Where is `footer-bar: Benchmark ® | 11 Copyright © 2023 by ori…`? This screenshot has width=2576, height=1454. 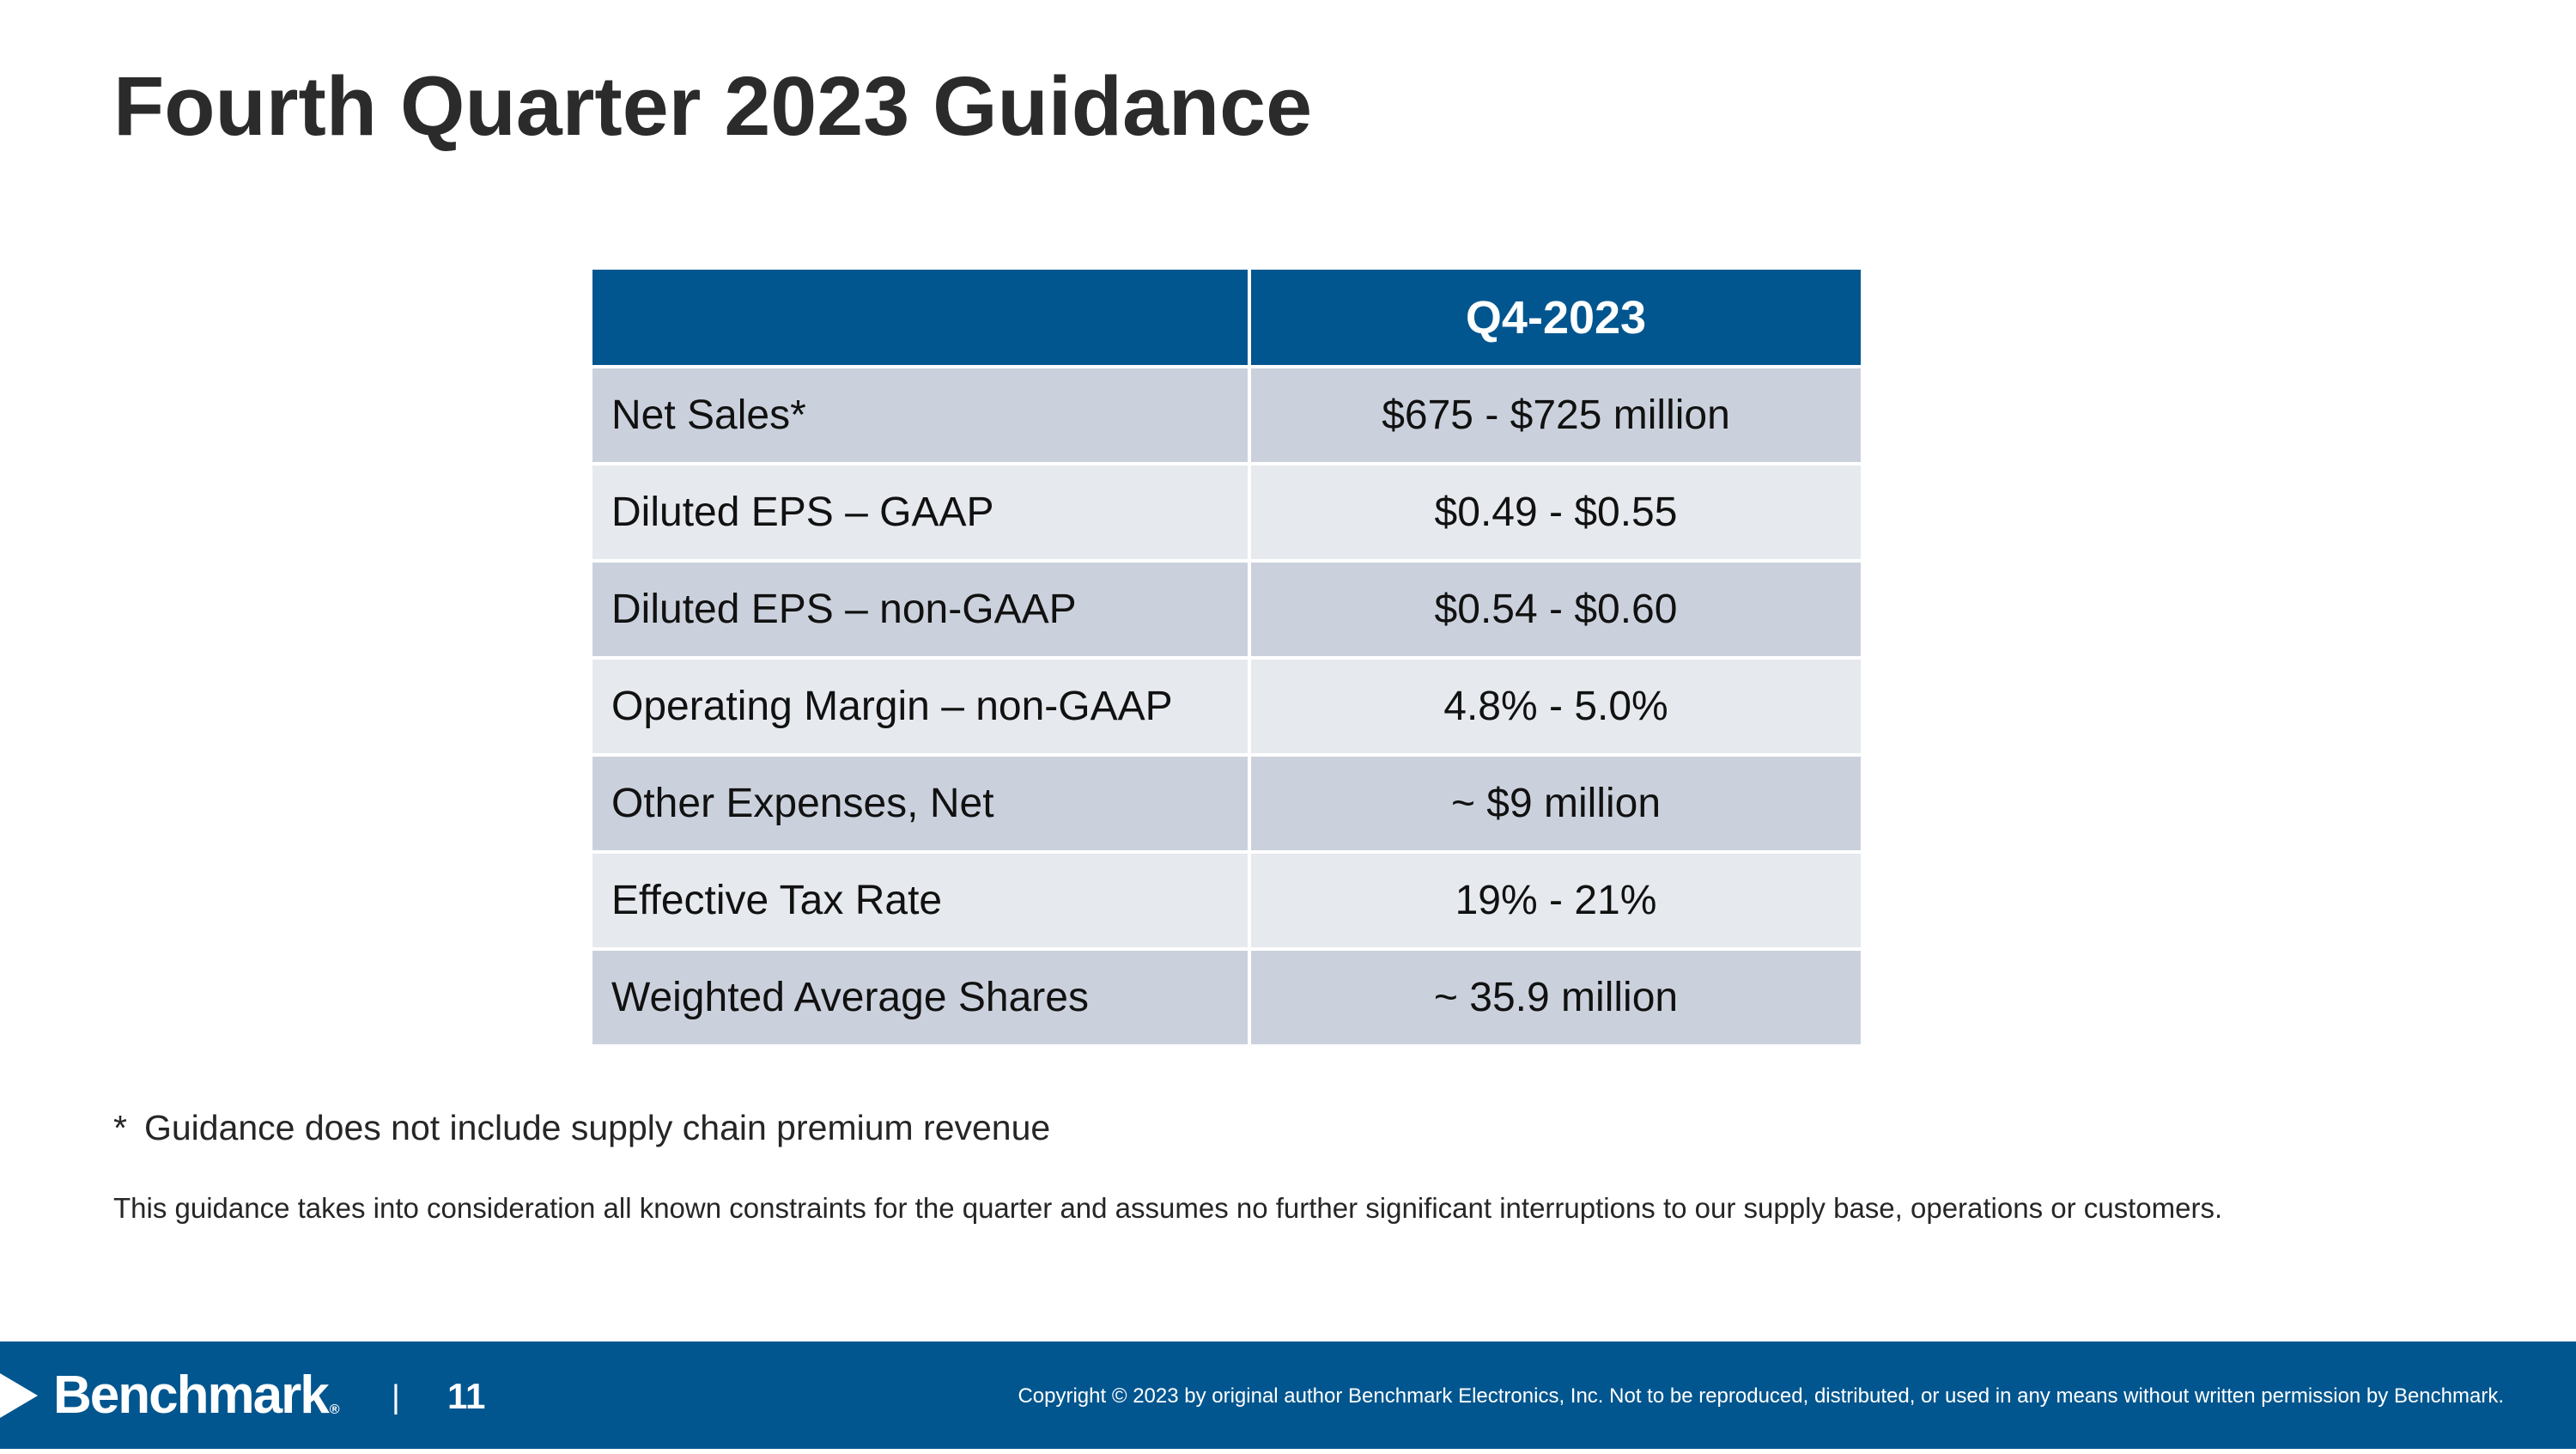
footer-bar: Benchmark ® | 11 Copyright © 2023 by ori… is located at coordinates (1288, 1395).